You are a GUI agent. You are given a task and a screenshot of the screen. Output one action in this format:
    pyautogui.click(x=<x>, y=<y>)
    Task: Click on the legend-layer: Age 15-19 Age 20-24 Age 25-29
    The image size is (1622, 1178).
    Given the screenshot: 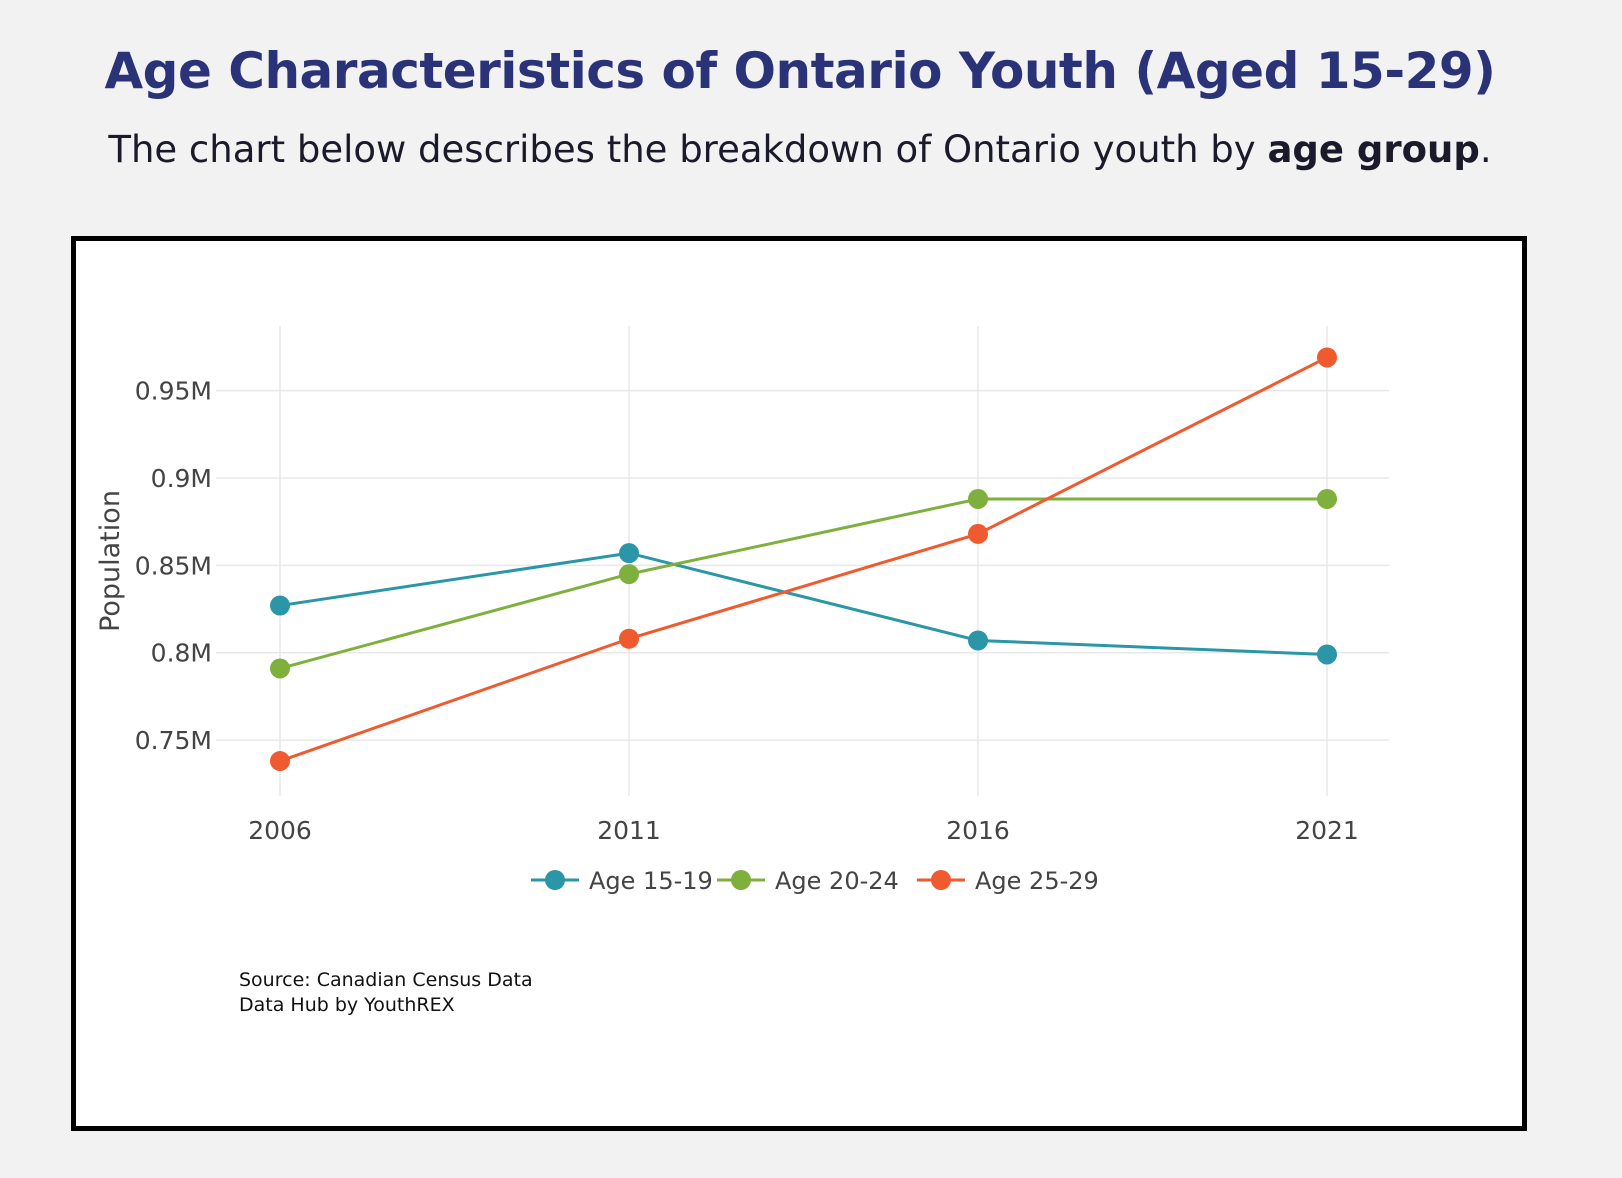 What is the action you would take?
    pyautogui.click(x=815, y=881)
    